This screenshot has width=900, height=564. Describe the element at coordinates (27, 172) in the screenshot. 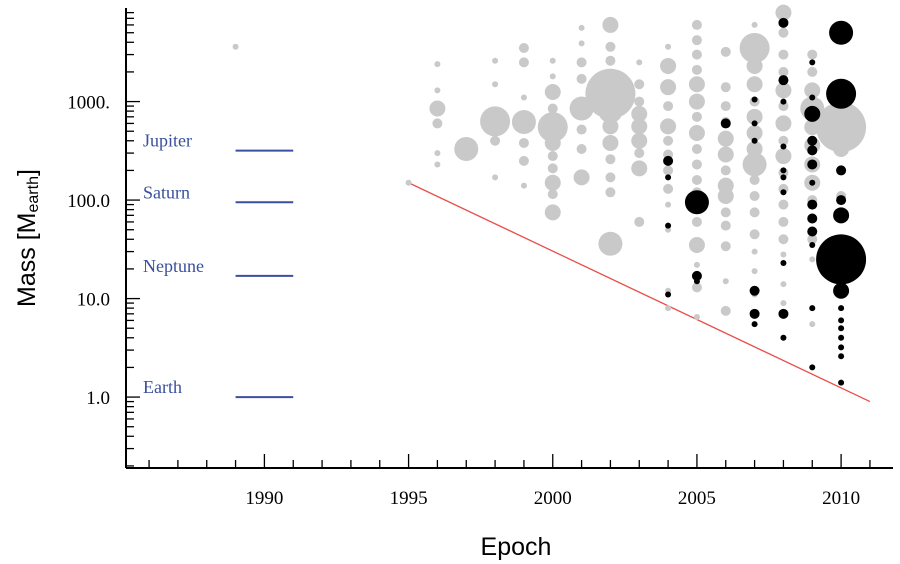

I see `y-axis-title-close: ]` at that location.